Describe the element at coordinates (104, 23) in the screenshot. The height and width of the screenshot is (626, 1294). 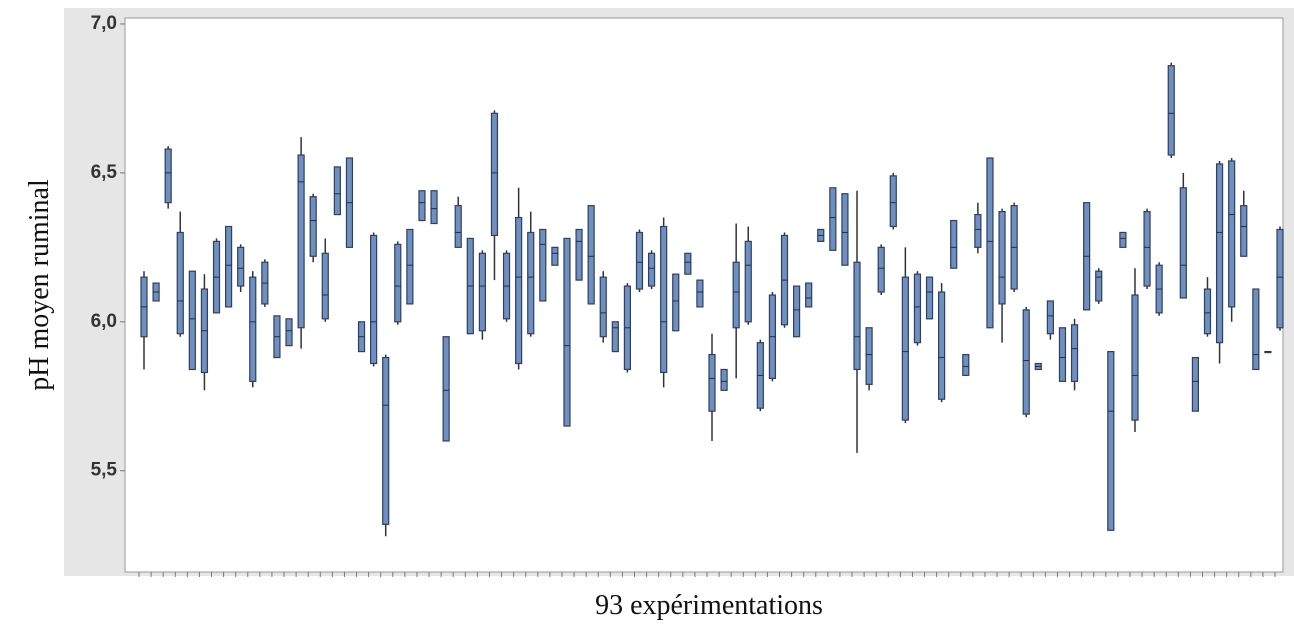
I see `y-tick-label: 7,0` at that location.